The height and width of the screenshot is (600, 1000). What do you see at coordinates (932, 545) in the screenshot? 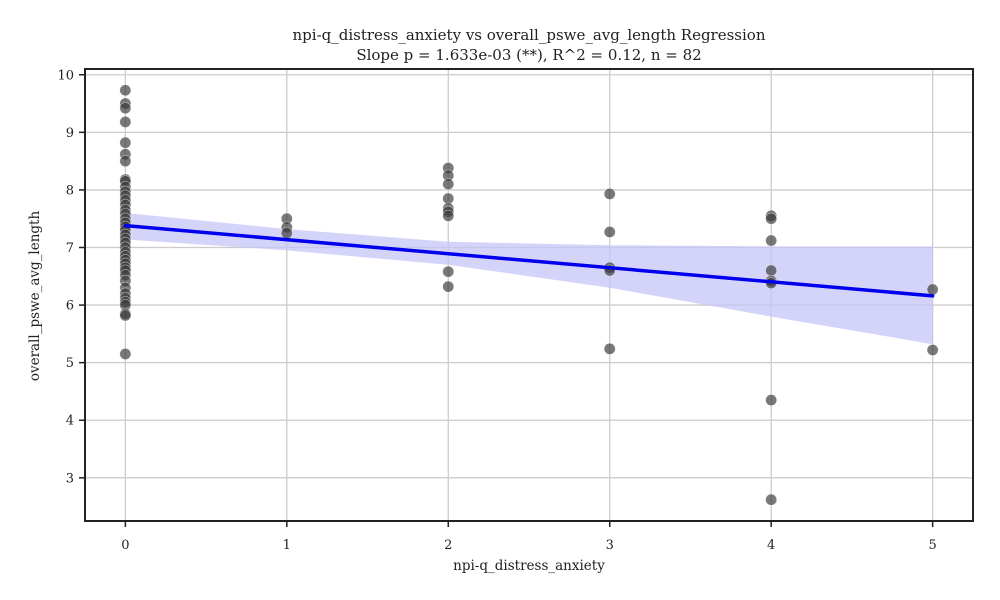
I see `x-tick-label: 5` at bounding box center [932, 545].